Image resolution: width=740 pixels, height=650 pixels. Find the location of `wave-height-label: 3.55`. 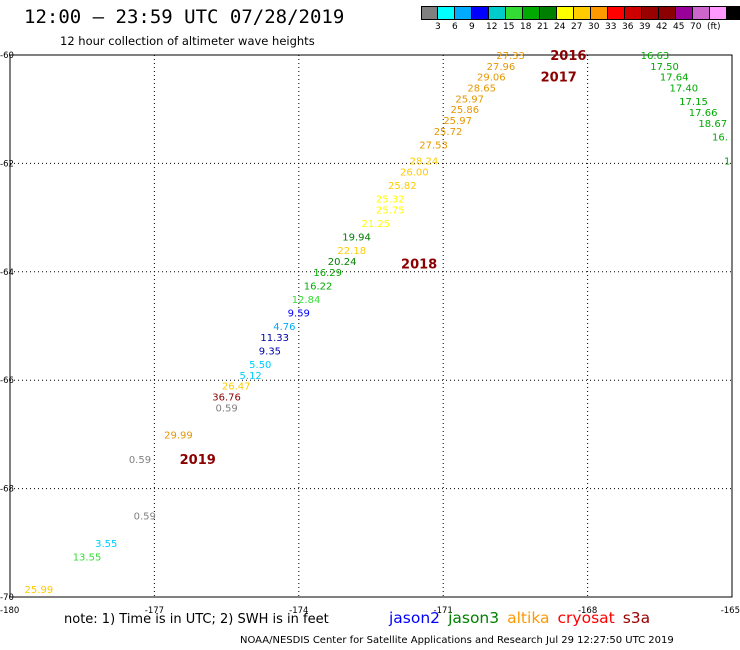

wave-height-label: 3.55 is located at coordinates (106, 544).